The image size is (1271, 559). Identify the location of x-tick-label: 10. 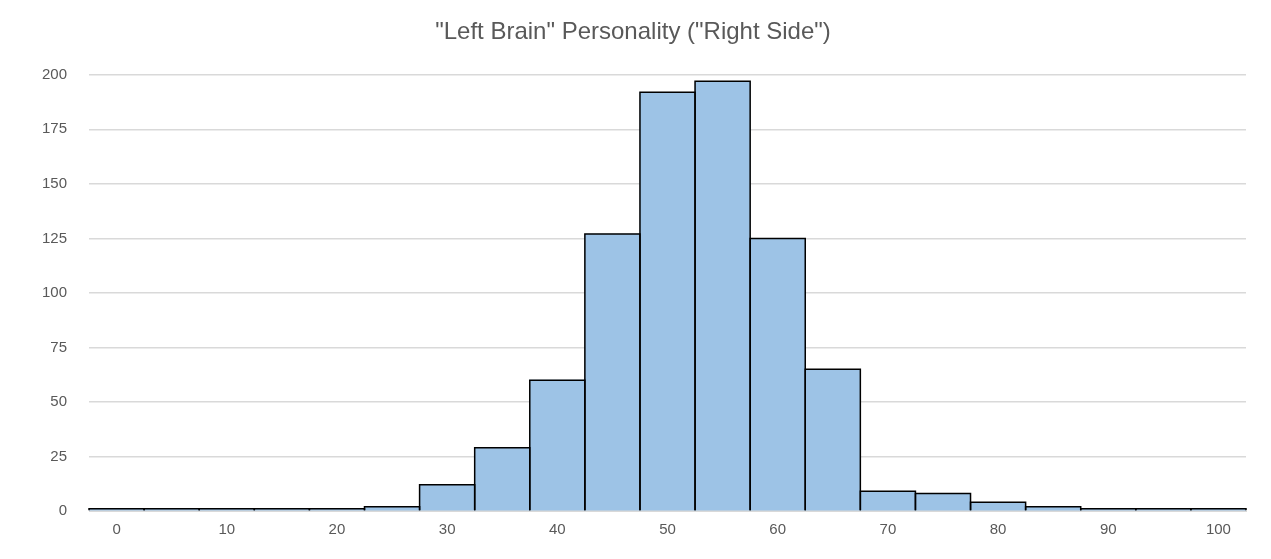
(227, 529).